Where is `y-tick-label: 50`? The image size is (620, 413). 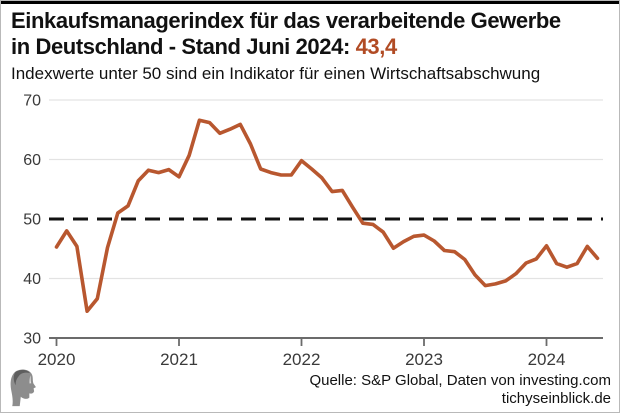
y-tick-label: 50 is located at coordinates (32, 220).